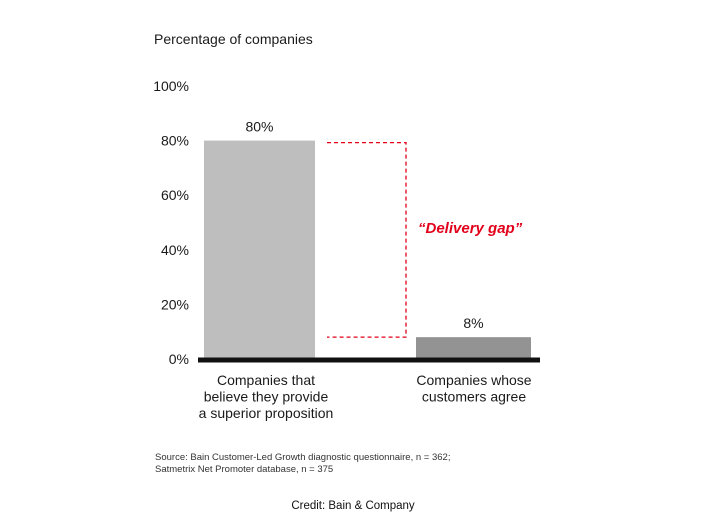 This screenshot has width=706, height=518. I want to click on delivery-gap-bracket, so click(367, 239).